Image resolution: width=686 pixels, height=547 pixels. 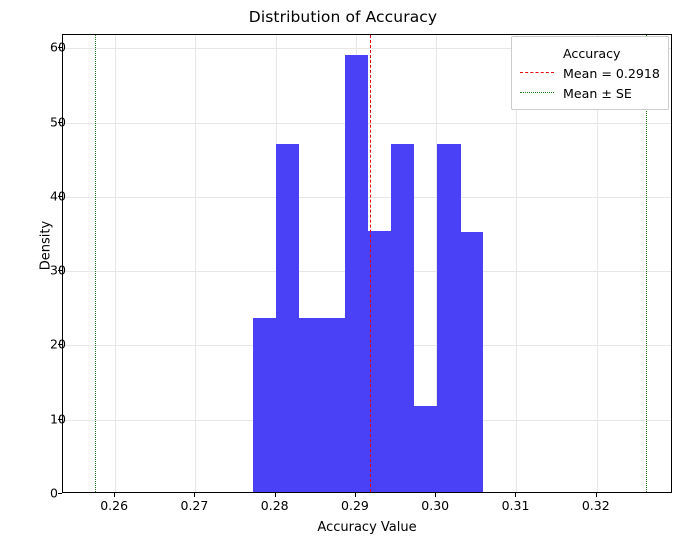 I want to click on y-tick-label-2: 20, so click(x=58, y=344).